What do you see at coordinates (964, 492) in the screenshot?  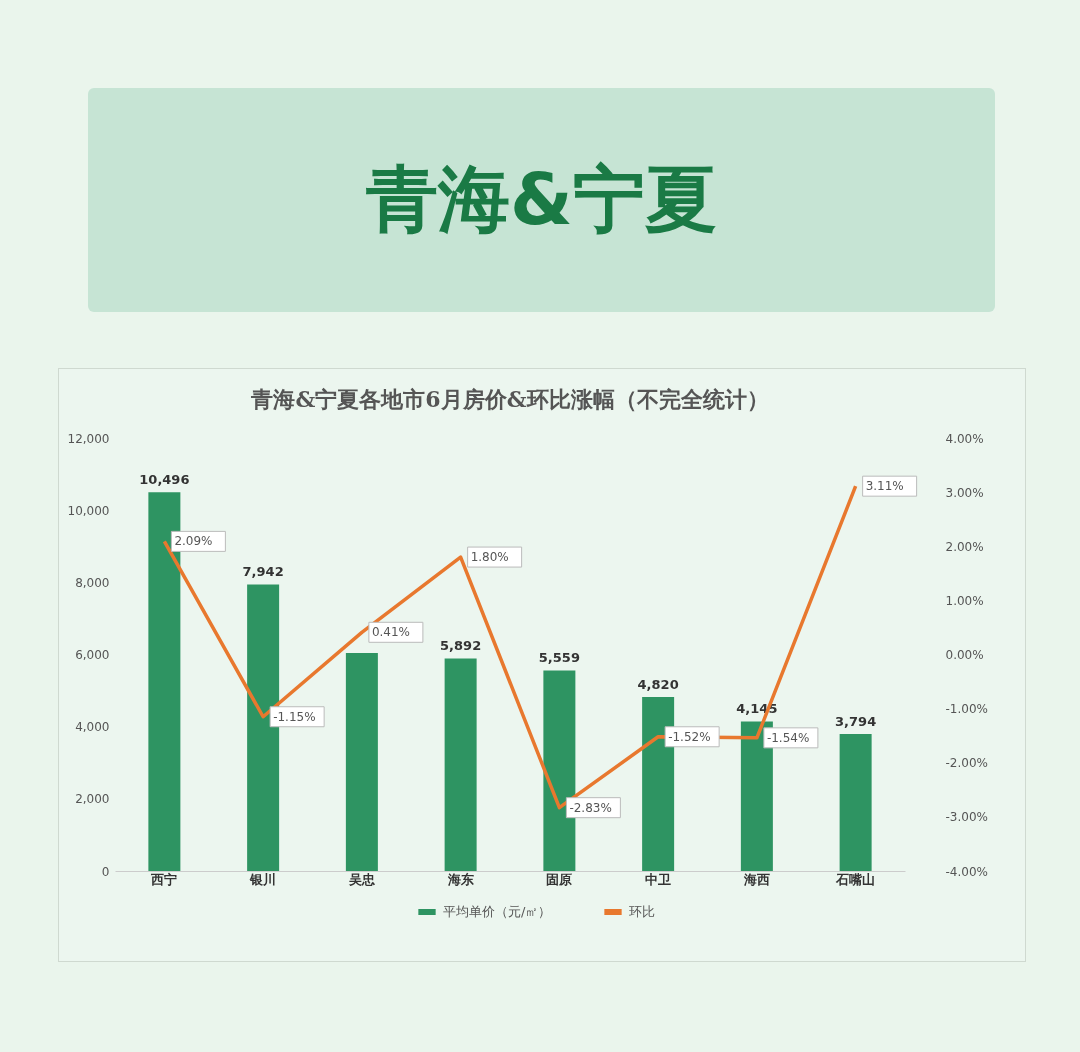 I see `y2-tick-label: 3.00%` at bounding box center [964, 492].